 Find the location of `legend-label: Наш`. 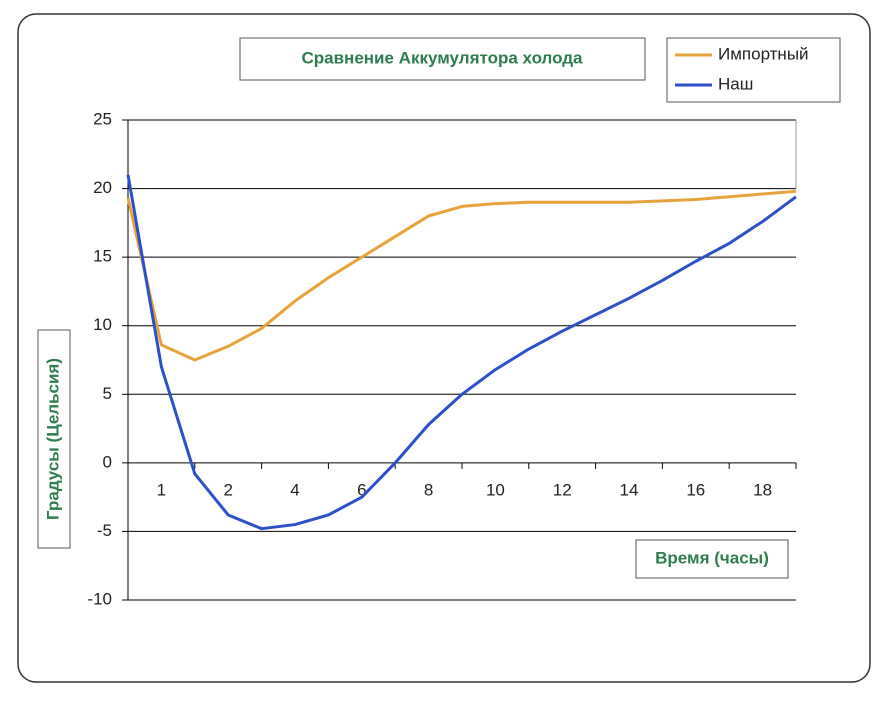

legend-label: Наш is located at coordinates (735, 83).